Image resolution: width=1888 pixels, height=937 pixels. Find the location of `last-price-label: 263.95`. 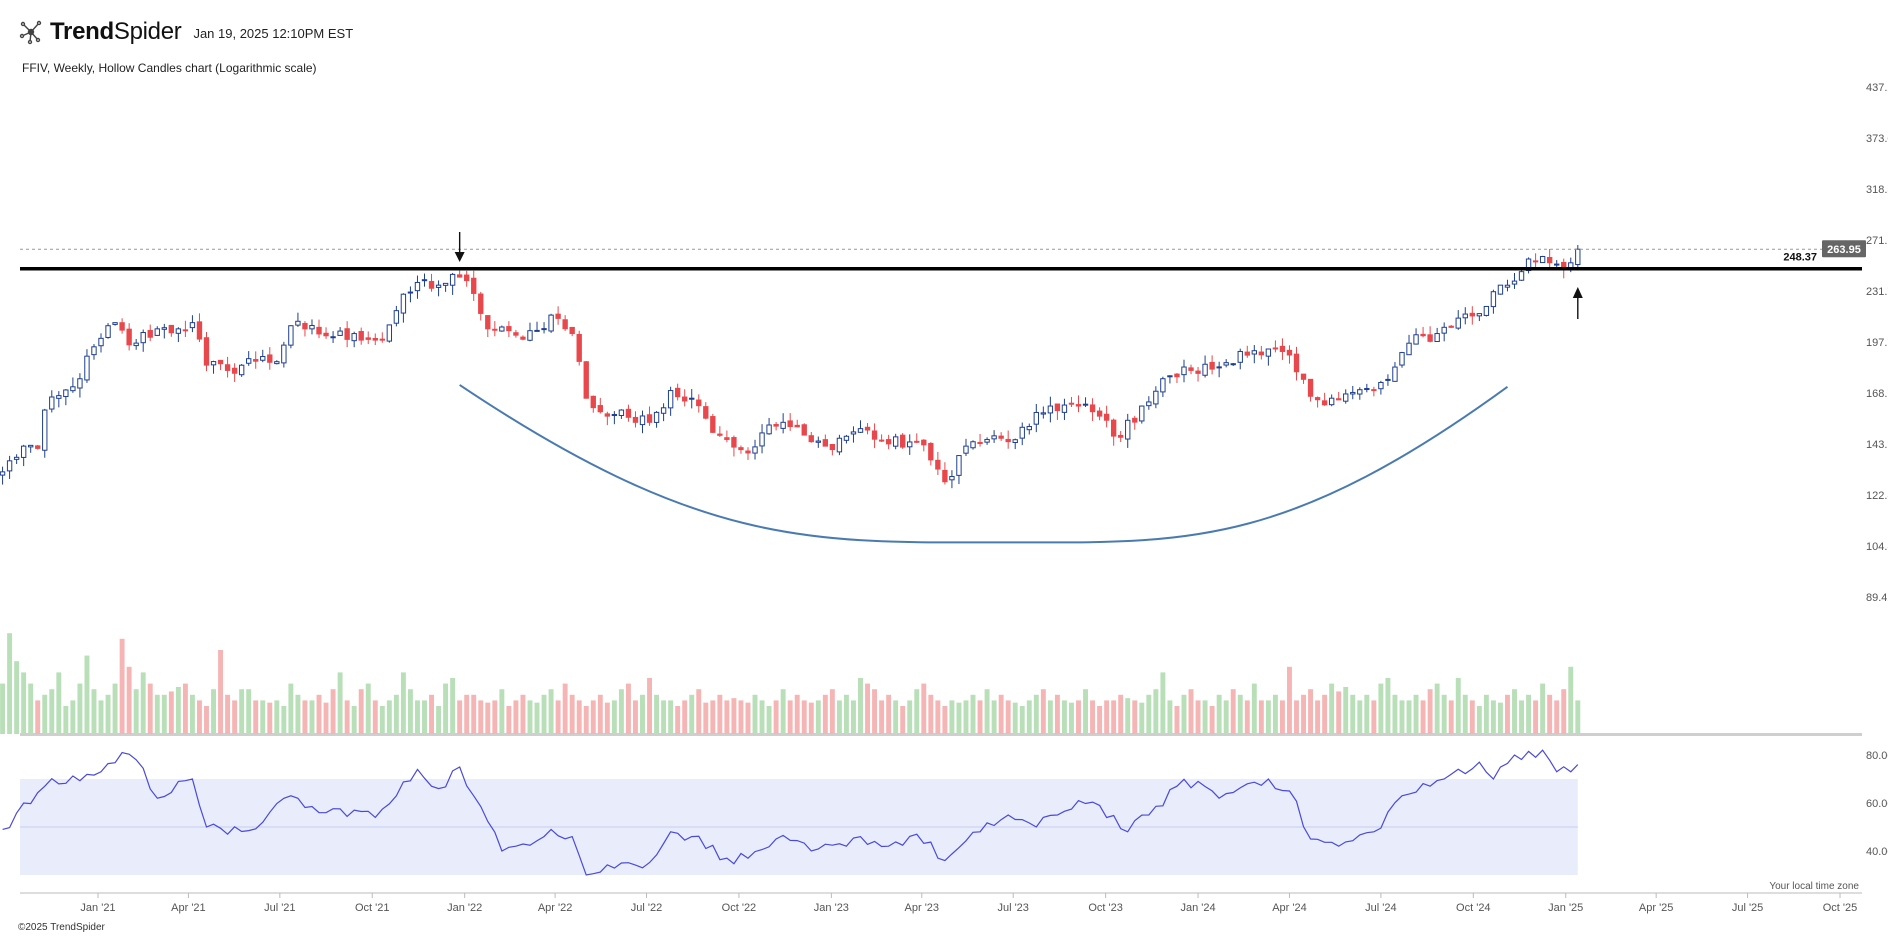

last-price-label: 263.95 is located at coordinates (1844, 250).